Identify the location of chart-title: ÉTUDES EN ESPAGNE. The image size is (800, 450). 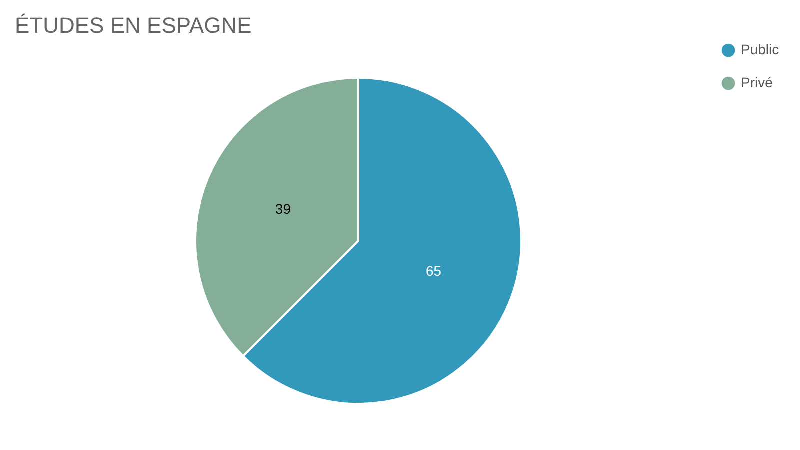
(133, 25).